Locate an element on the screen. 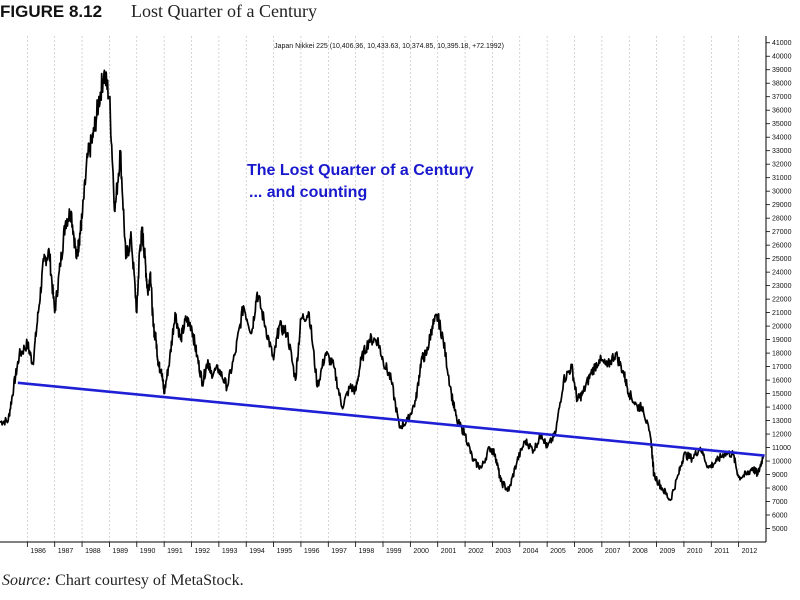 The image size is (800, 600). y-tick-label-33000: 33000 is located at coordinates (782, 151).